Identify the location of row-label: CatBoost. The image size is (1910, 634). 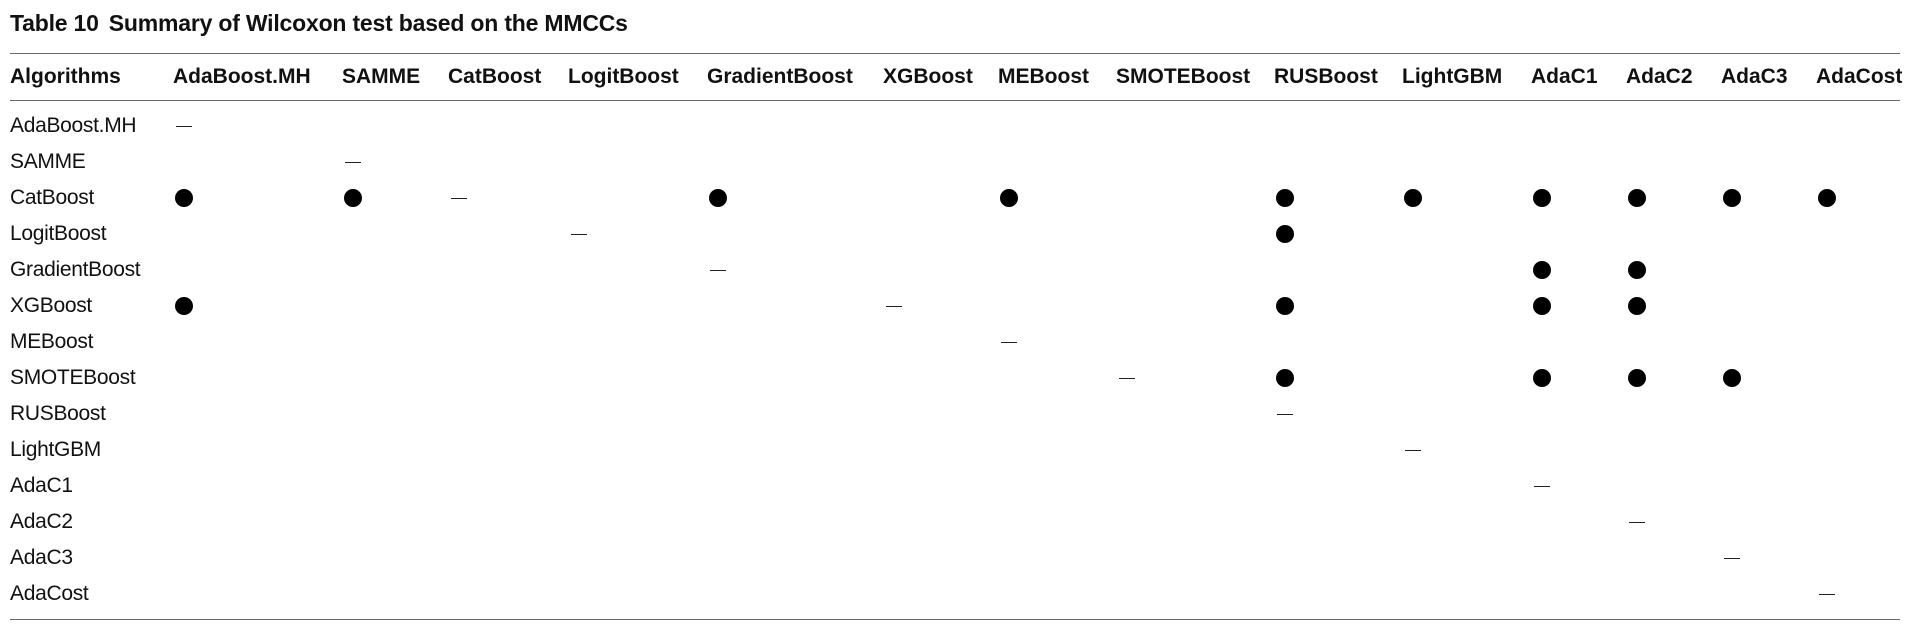
(91, 198).